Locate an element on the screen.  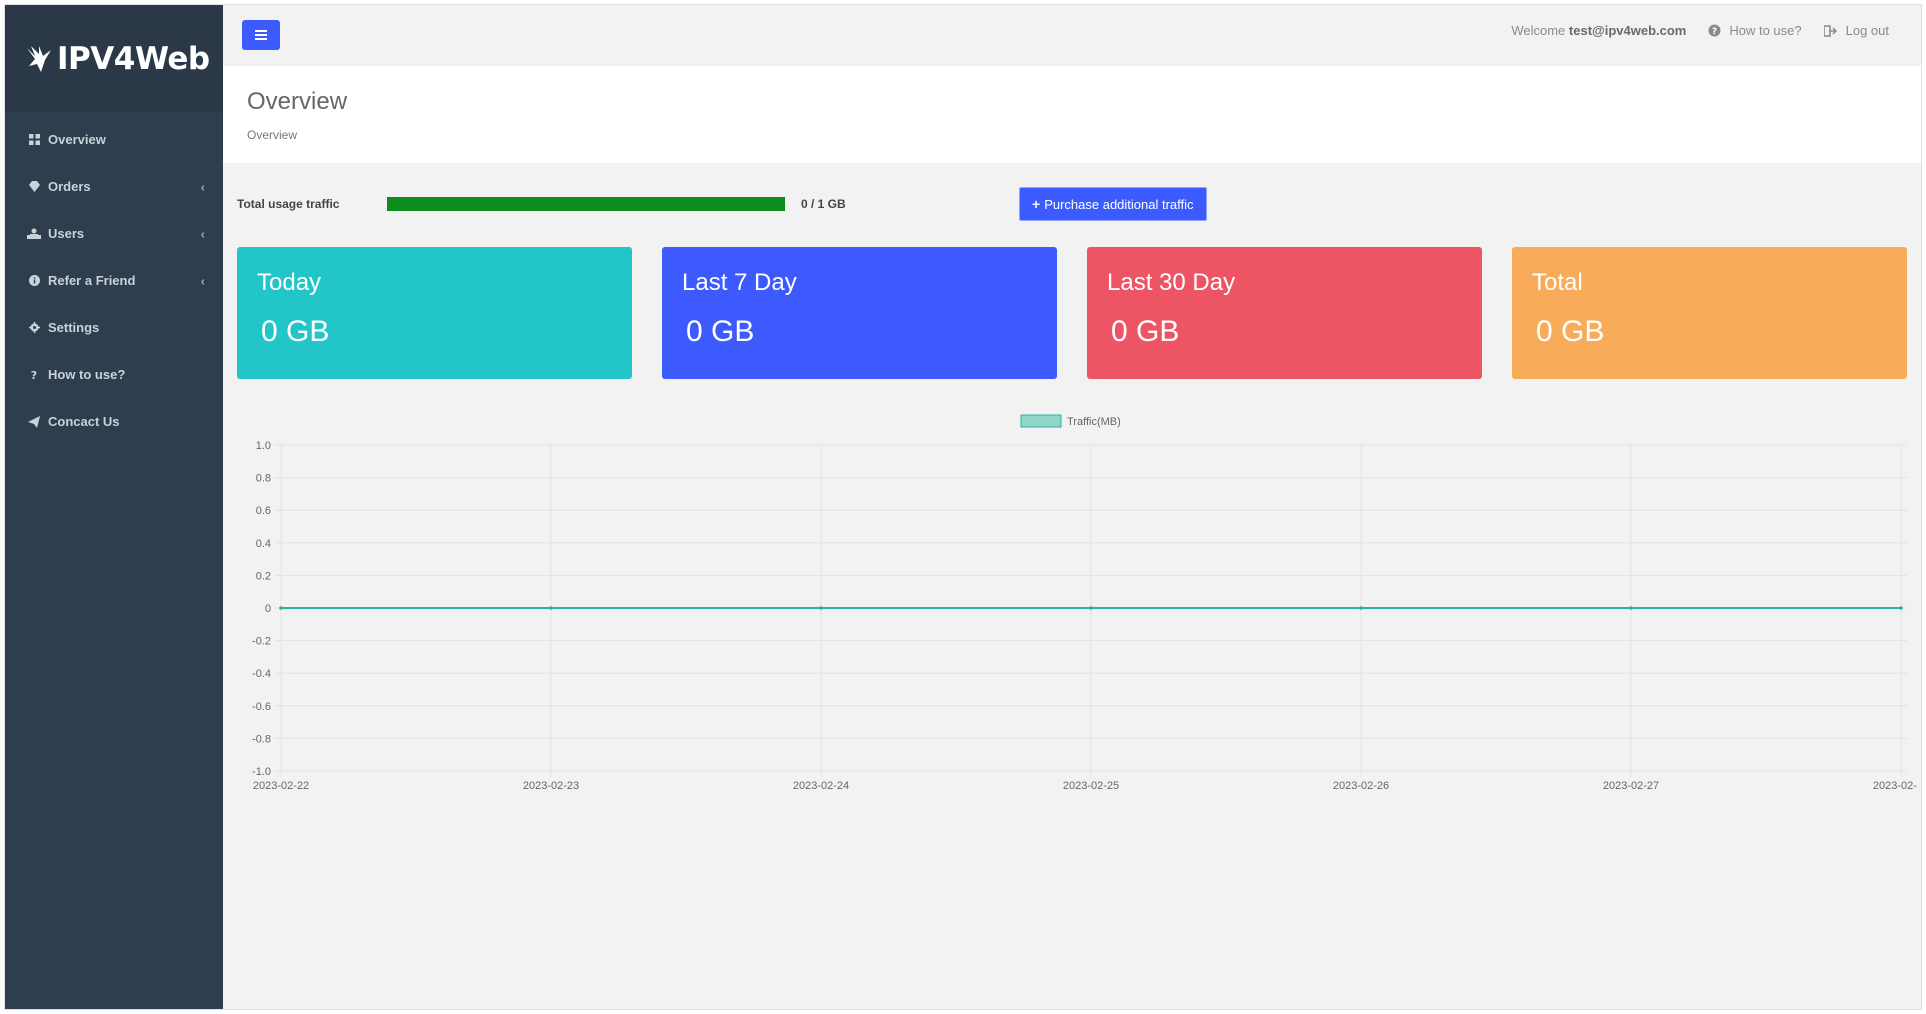
dashboard-icon is located at coordinates (34, 140).